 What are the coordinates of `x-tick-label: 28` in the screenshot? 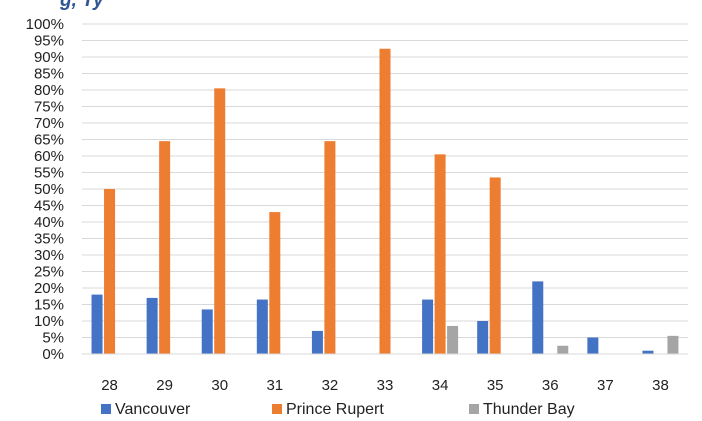 It's located at (109, 385).